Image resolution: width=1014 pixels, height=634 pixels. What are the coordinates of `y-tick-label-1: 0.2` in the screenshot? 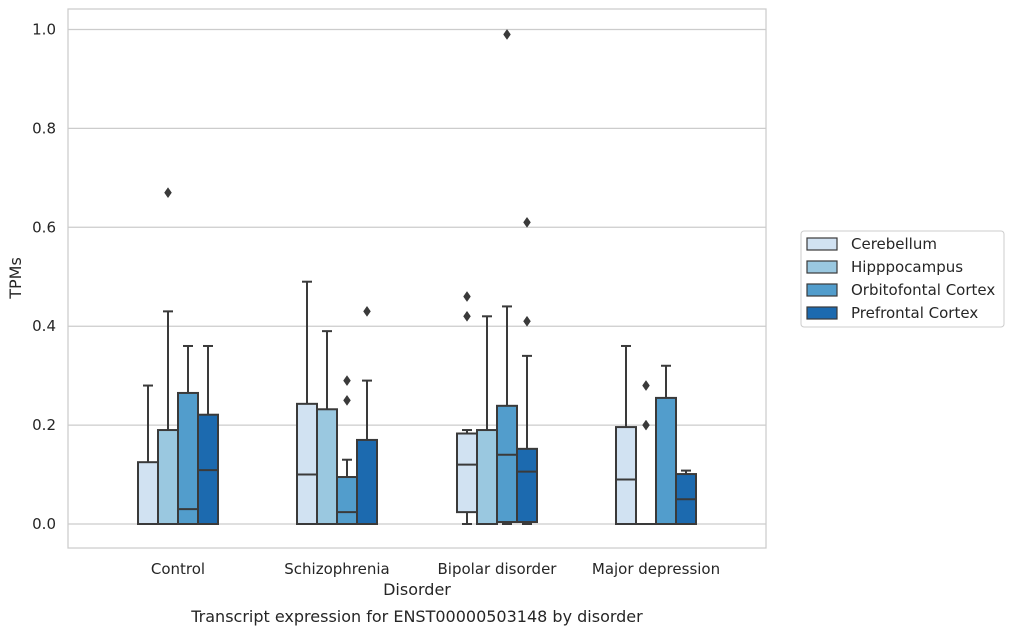 It's located at (44, 425).